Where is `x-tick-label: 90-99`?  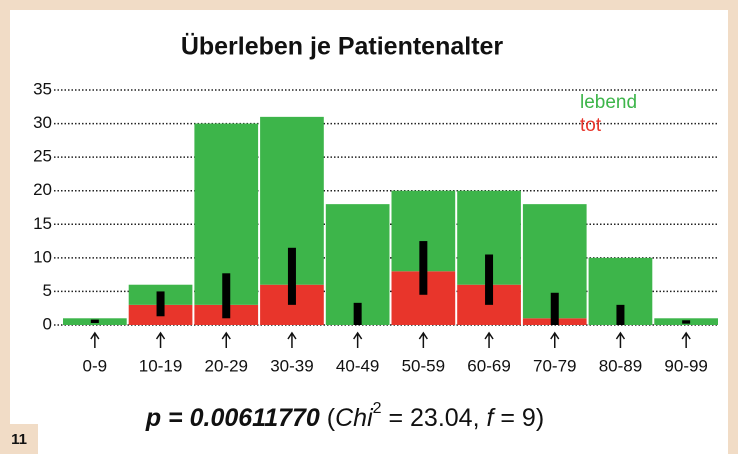 x-tick-label: 90-99 is located at coordinates (685, 365).